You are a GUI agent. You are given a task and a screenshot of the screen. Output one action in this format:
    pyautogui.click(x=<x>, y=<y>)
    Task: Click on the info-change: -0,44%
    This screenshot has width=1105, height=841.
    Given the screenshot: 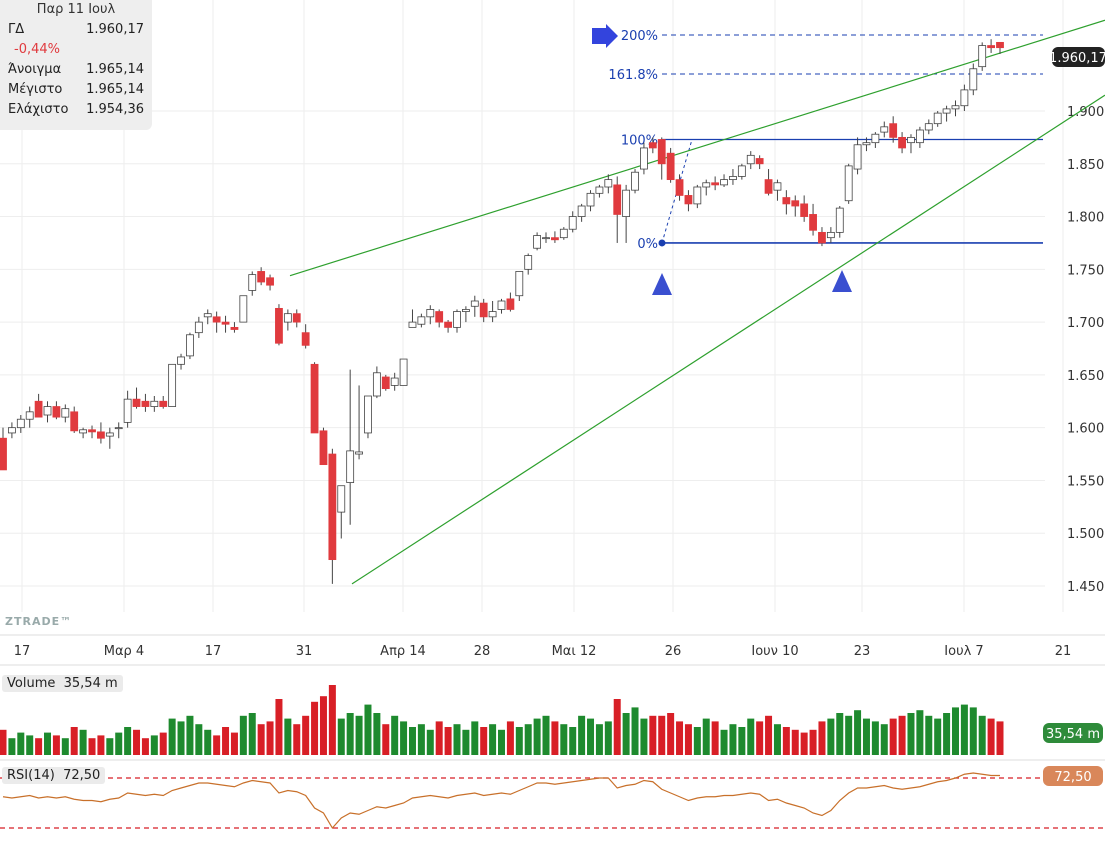 What is the action you would take?
    pyautogui.click(x=37, y=49)
    